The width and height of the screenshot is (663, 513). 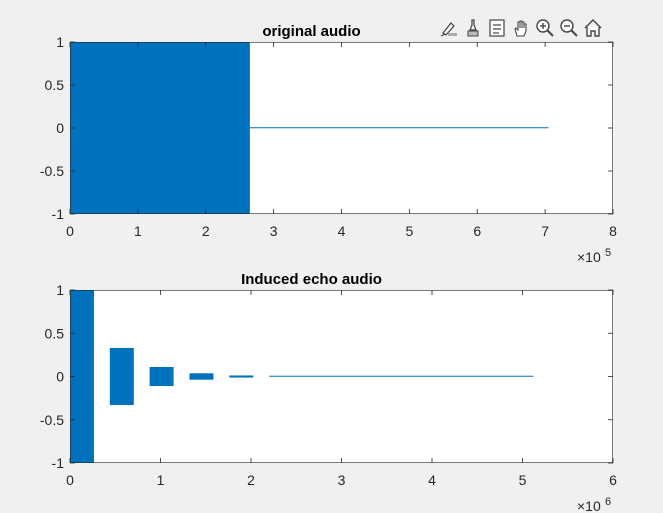 I want to click on insert-legend-button, so click(x=497, y=28).